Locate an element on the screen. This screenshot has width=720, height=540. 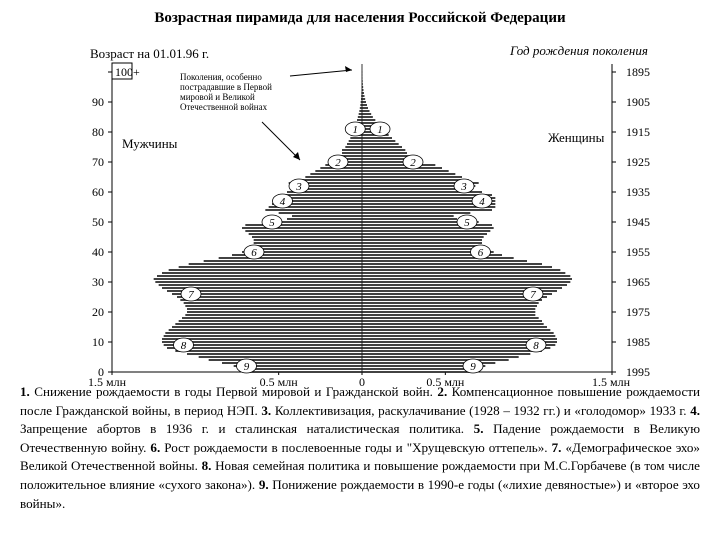
year-tick-label: 1945 is located at coordinates (638, 222).